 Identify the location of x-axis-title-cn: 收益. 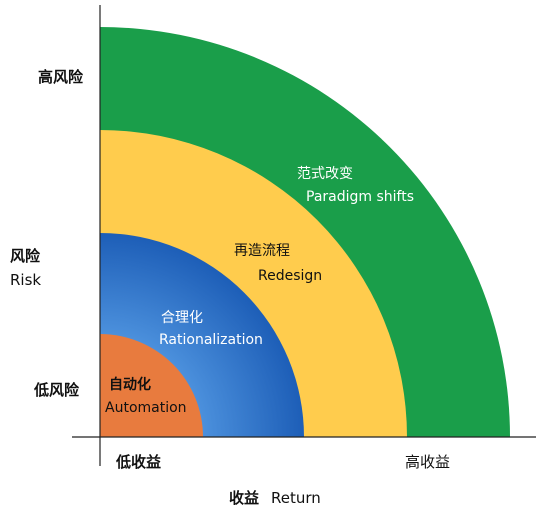
(244, 498).